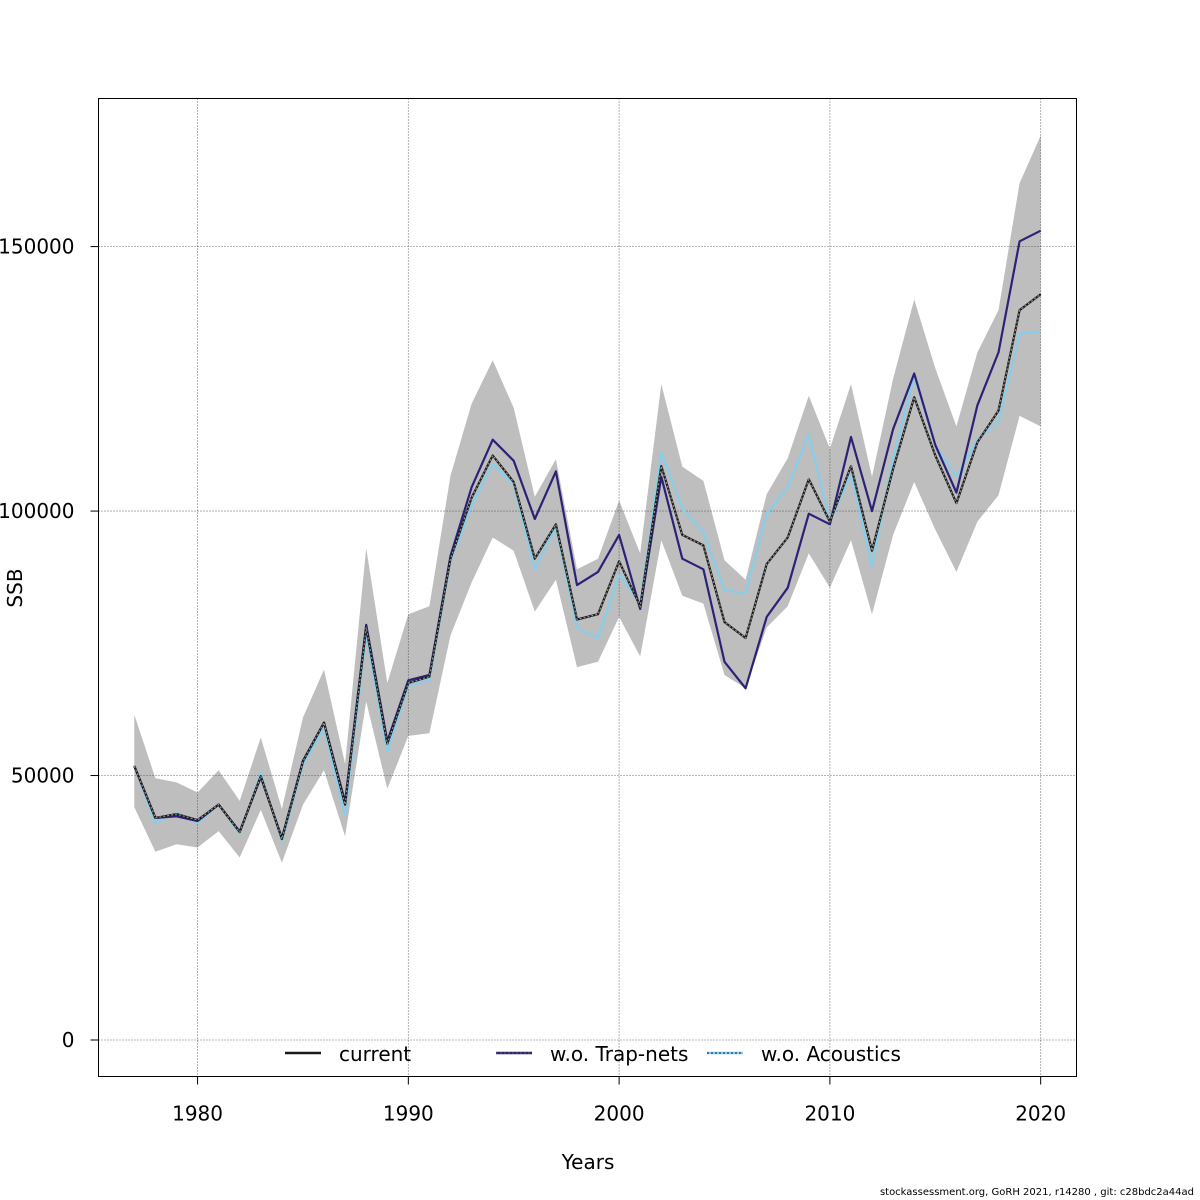  I want to click on x-axis-title: Years, so click(588, 1162).